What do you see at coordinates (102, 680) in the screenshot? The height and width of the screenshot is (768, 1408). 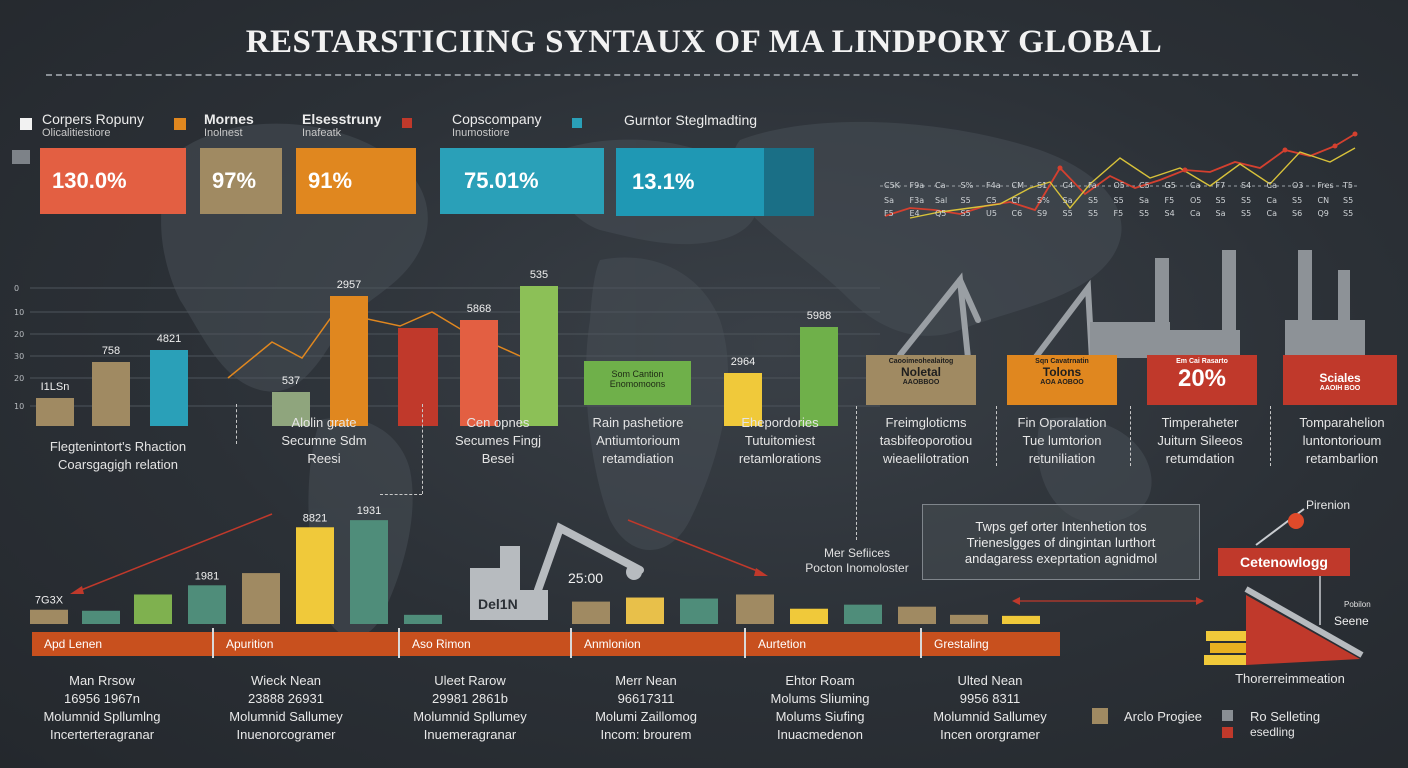 I see `column-line: Man Rrsow` at bounding box center [102, 680].